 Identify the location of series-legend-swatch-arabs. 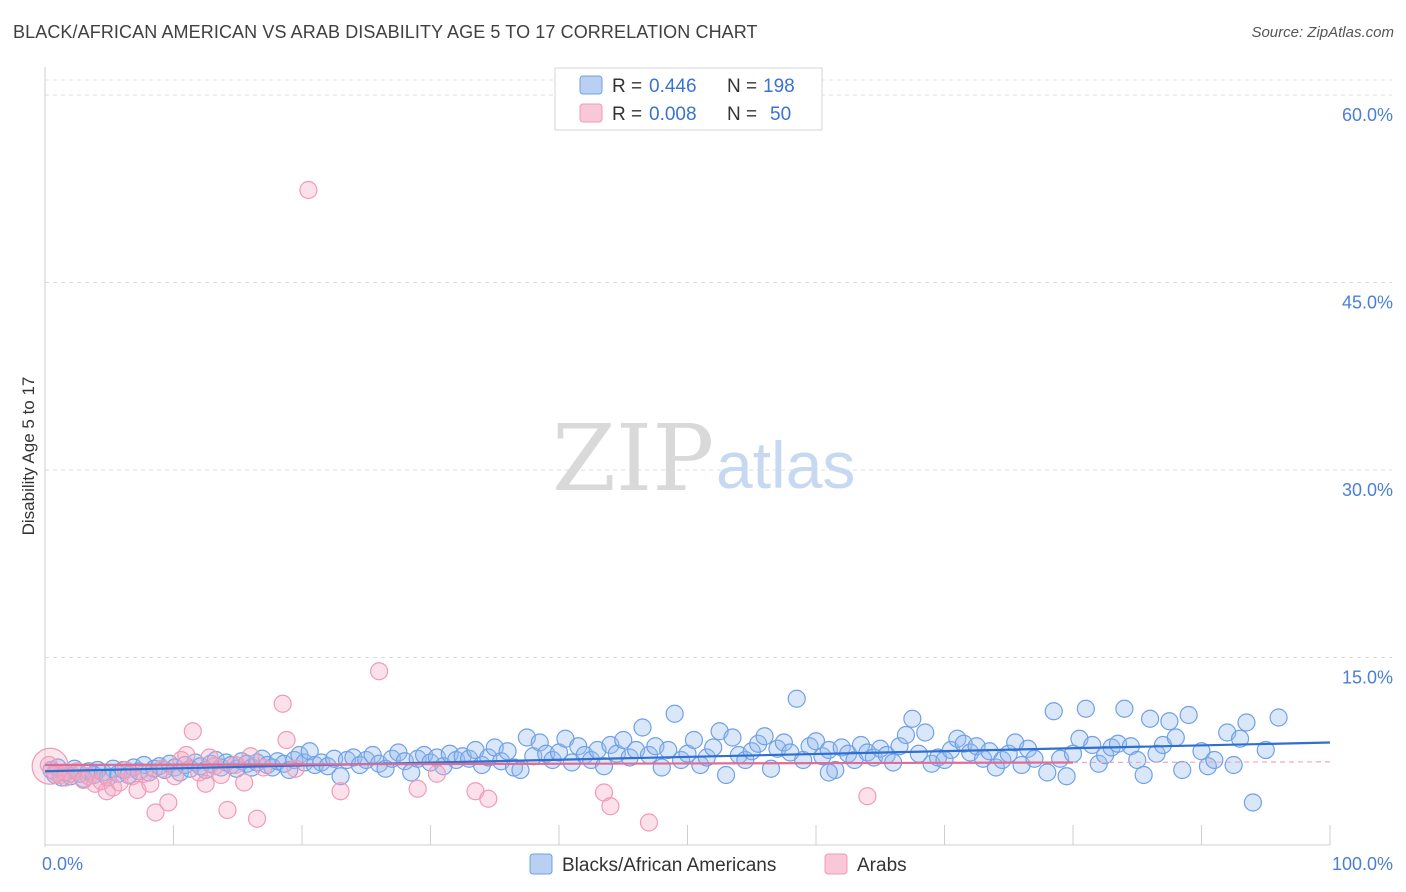
(836, 864).